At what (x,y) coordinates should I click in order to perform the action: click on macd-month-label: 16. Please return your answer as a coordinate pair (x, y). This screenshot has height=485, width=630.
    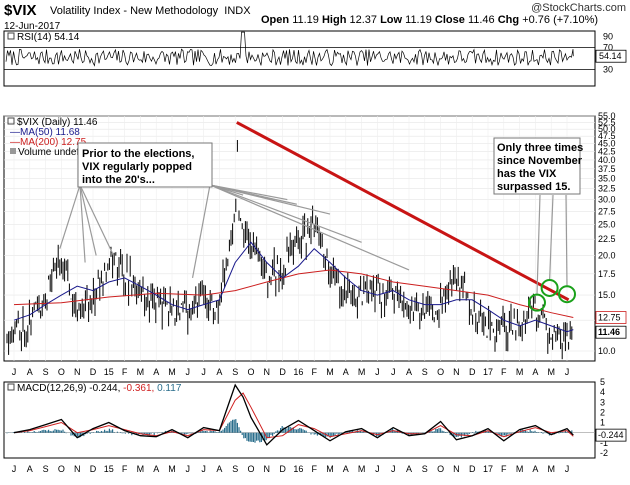
    Looking at the image, I should click on (298, 469).